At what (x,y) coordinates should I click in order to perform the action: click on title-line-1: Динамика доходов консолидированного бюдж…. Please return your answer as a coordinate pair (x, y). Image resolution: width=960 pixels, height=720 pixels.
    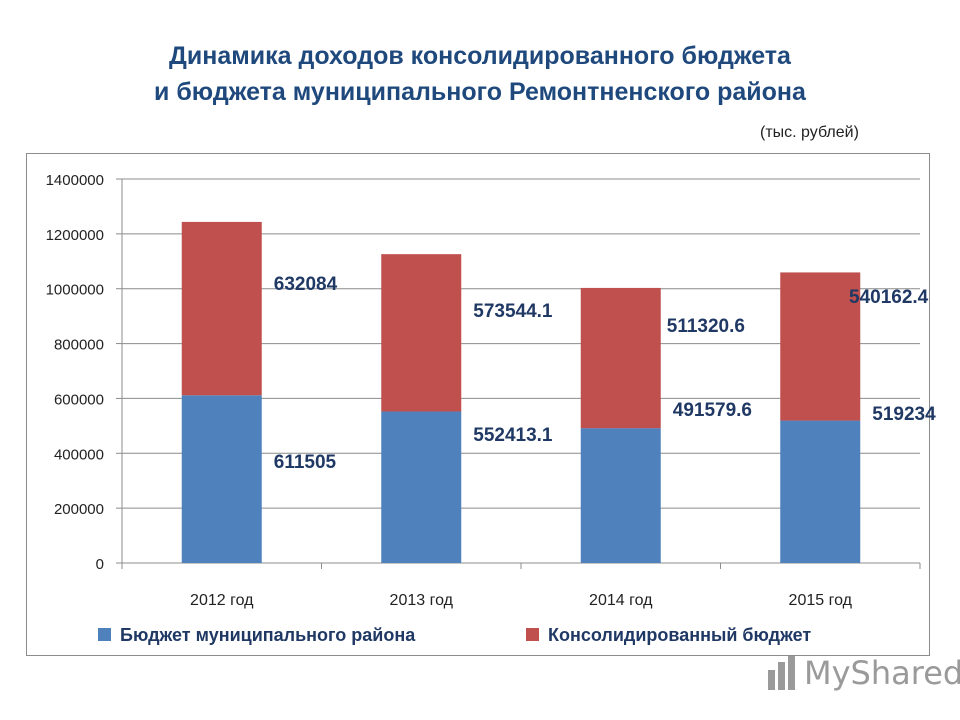
    Looking at the image, I should click on (480, 56).